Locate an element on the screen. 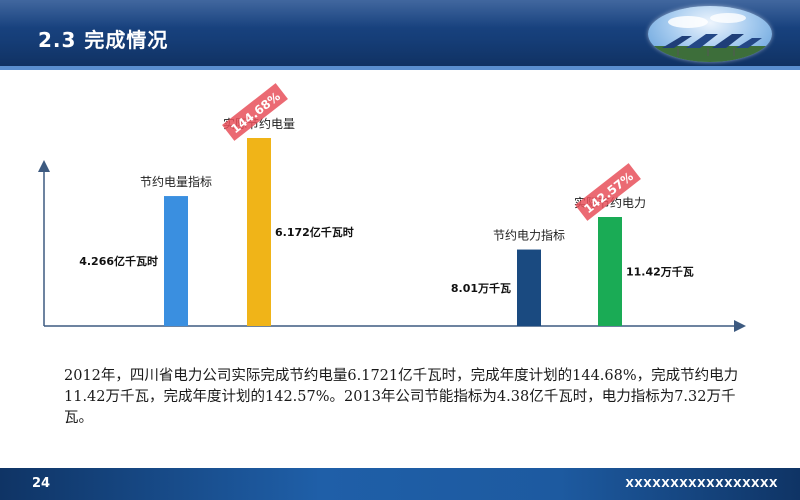  category-label-1-0: 节约电力指标 is located at coordinates (529, 235).